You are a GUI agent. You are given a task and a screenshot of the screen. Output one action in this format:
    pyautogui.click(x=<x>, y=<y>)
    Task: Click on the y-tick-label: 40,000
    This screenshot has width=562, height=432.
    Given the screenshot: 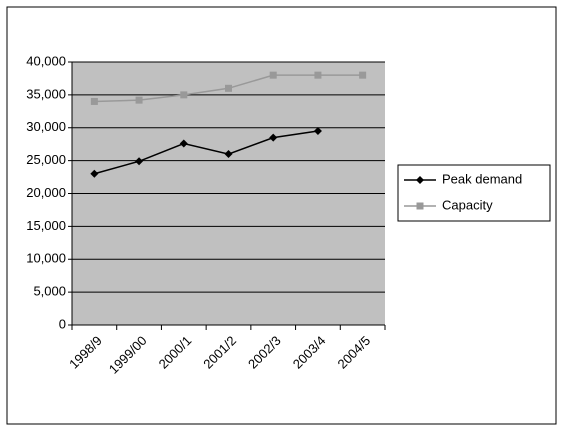 What is the action you would take?
    pyautogui.click(x=46, y=60)
    